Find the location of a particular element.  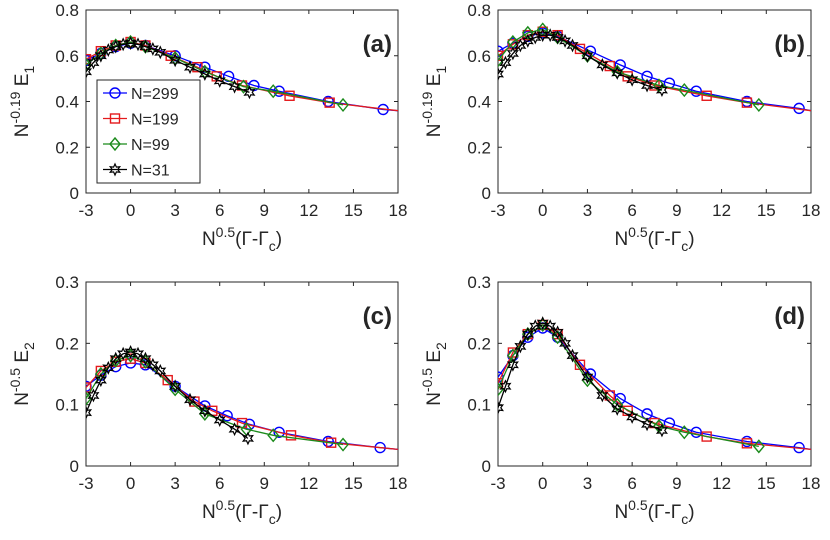

panel-label: (b) is located at coordinates (789, 44).